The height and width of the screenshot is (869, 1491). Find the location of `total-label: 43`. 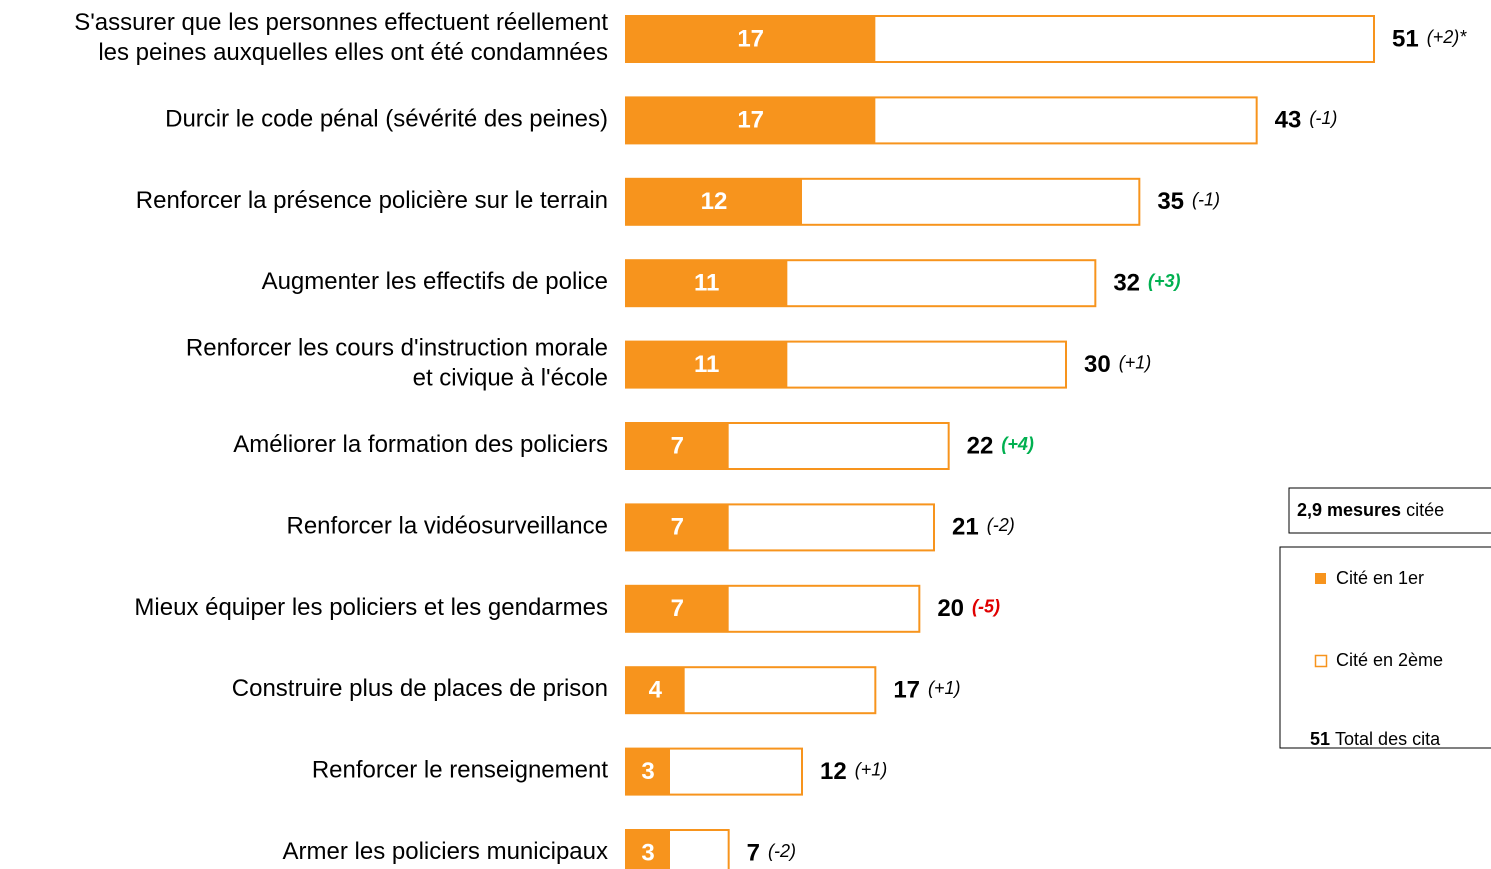

total-label: 43 is located at coordinates (1288, 120).